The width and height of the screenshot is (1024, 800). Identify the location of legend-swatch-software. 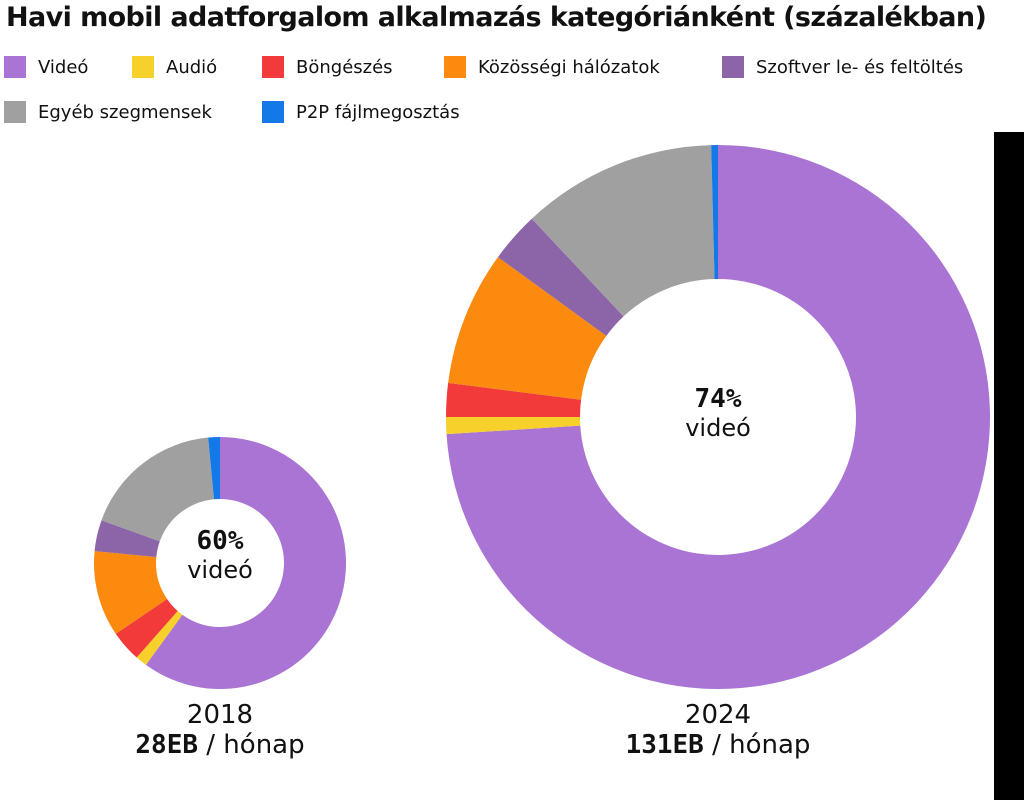
(733, 67).